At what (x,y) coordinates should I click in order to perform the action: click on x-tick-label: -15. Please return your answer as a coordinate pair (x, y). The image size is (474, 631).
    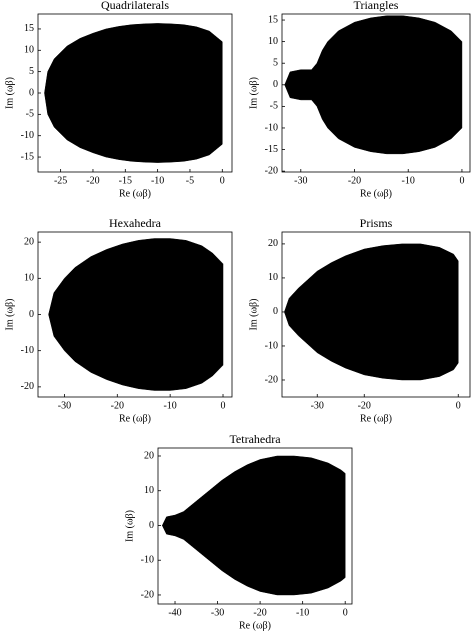
    Looking at the image, I should click on (125, 180).